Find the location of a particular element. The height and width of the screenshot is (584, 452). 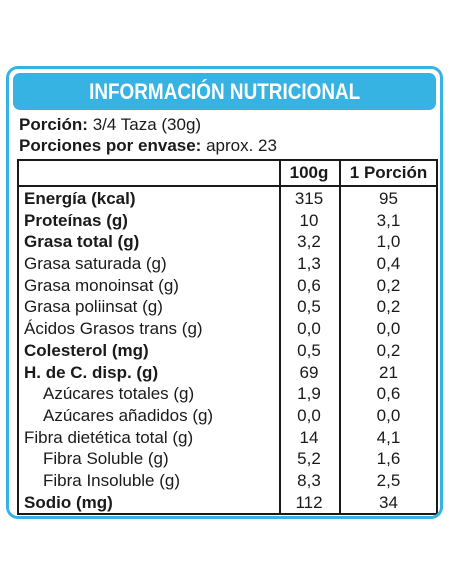

nutrient-name: Azúcares añadidos (g) is located at coordinates (128, 415).